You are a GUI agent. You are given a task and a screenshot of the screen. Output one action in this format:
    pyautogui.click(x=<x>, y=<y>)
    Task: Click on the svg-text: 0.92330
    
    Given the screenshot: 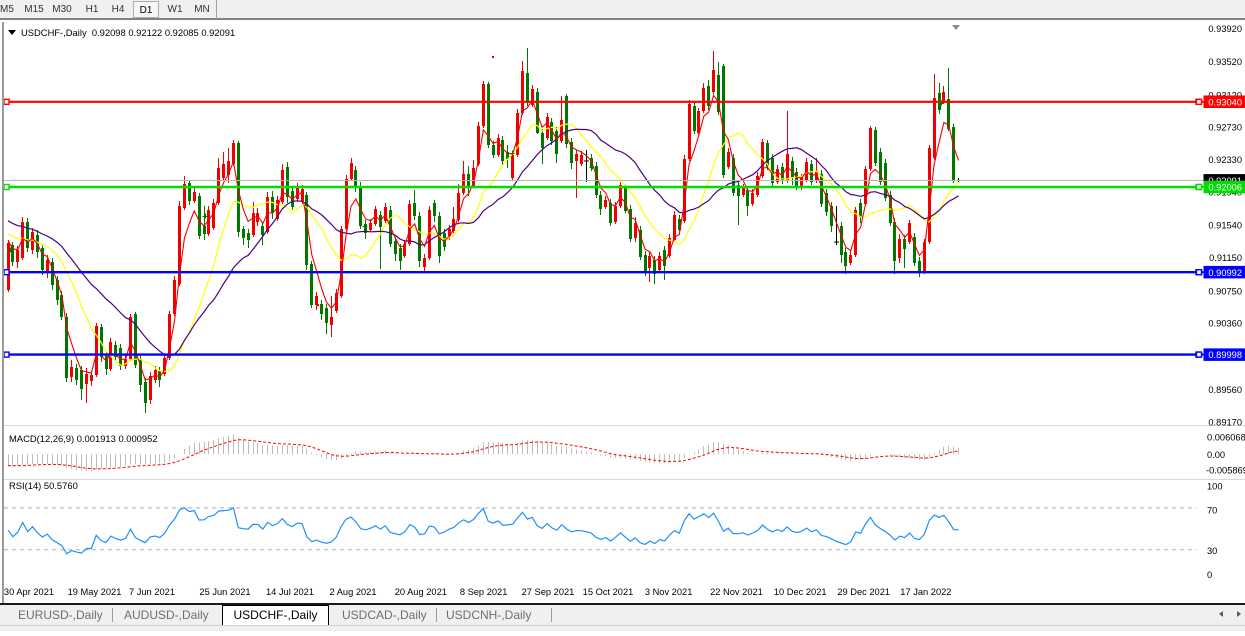 What is the action you would take?
    pyautogui.click(x=1225, y=160)
    